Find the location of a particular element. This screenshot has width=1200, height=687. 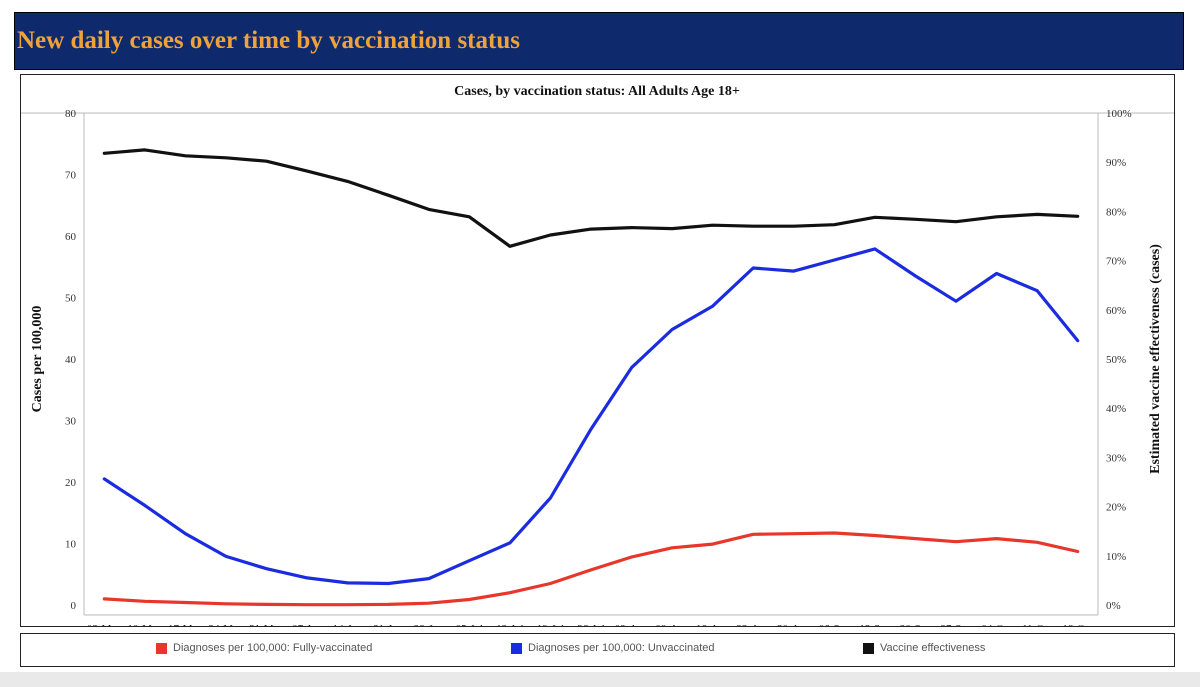

x-tick-label: 10-May is located at coordinates (144, 624).